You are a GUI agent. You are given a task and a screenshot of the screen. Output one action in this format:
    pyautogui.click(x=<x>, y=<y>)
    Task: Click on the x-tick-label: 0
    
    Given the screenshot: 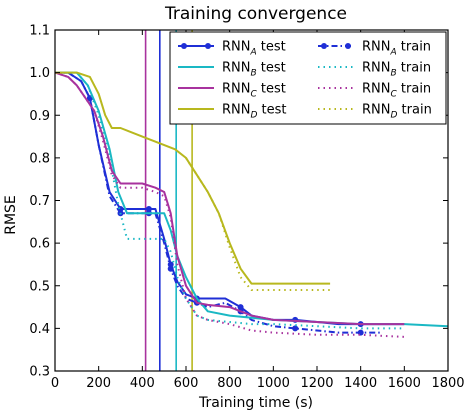 What is the action you would take?
    pyautogui.click(x=55, y=383)
    